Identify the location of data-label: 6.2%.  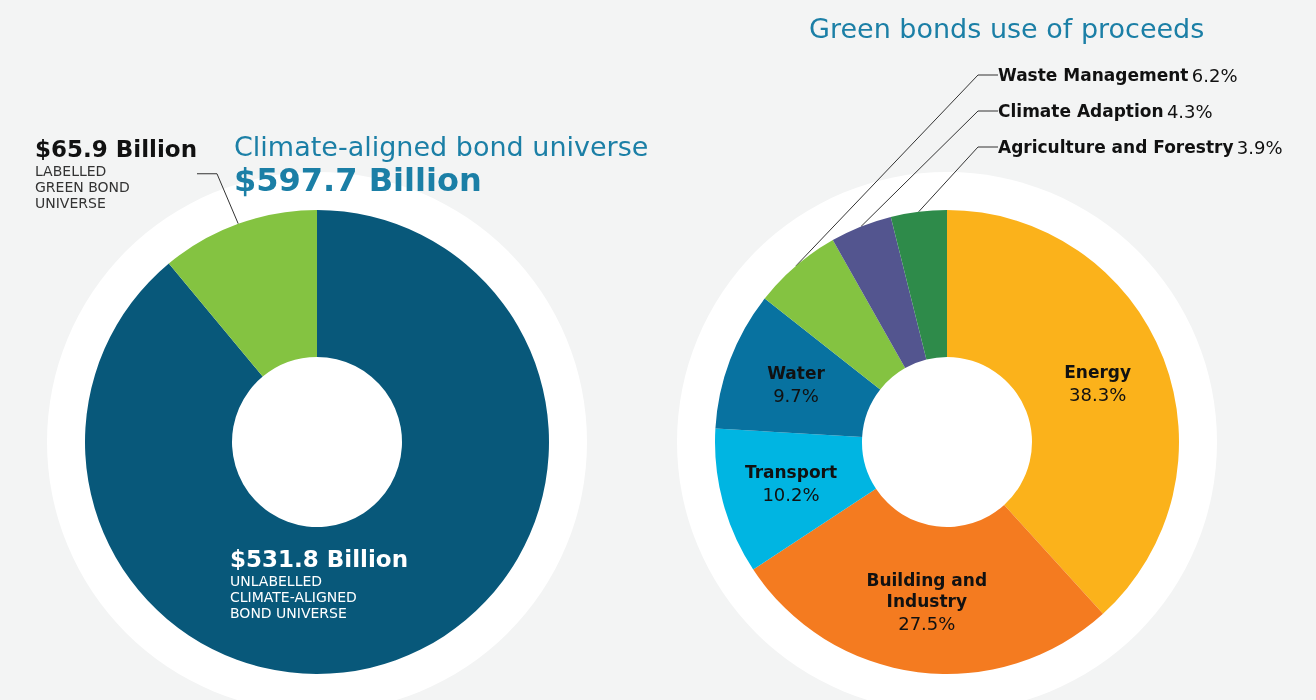
(1214, 75).